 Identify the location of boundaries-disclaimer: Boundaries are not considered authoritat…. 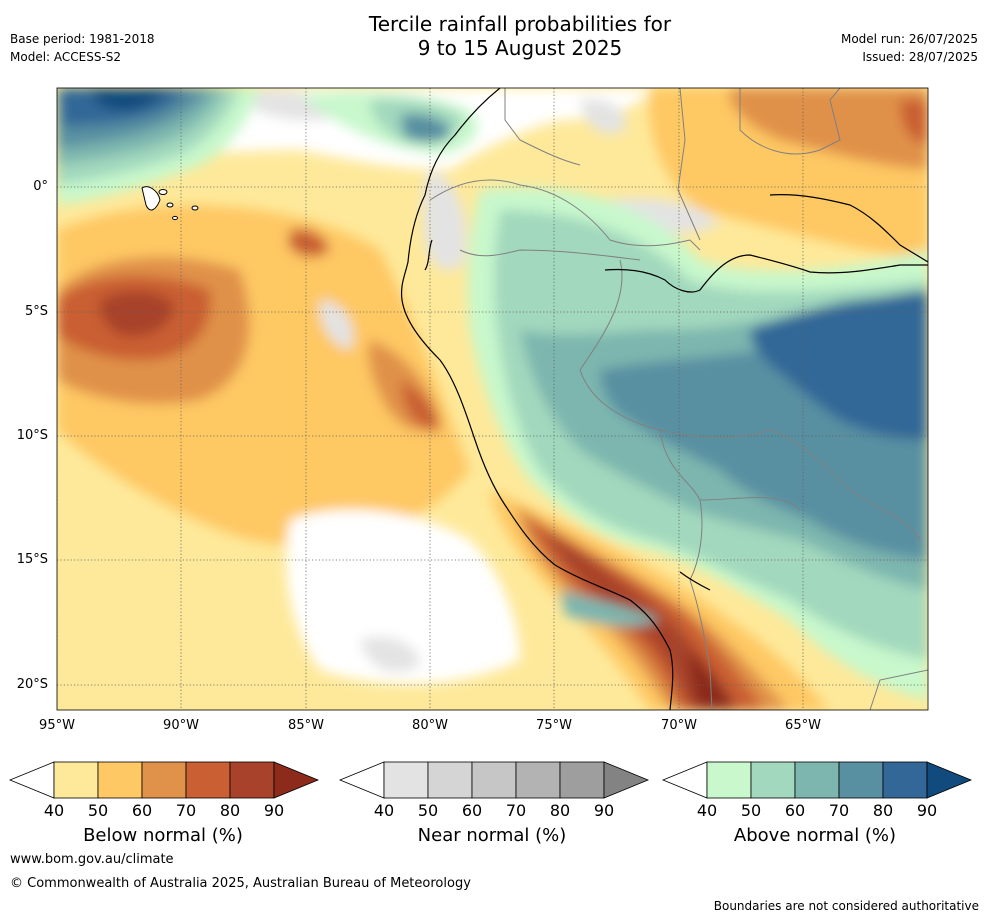
(846, 906).